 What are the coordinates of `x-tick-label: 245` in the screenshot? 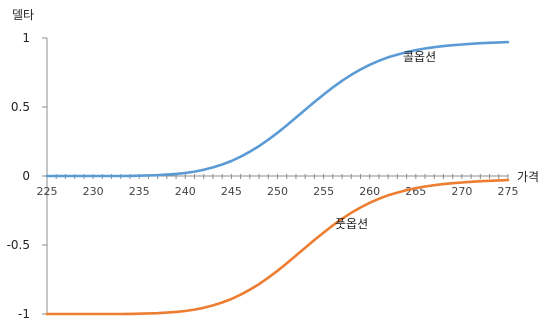 It's located at (231, 191).